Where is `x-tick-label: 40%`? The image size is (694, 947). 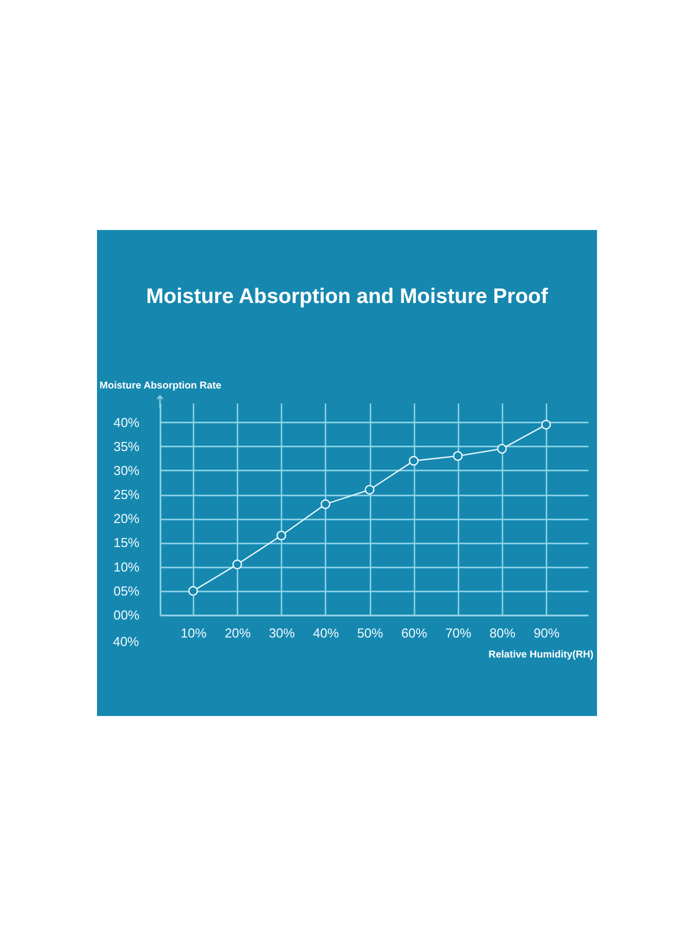
x-tick-label: 40% is located at coordinates (326, 633).